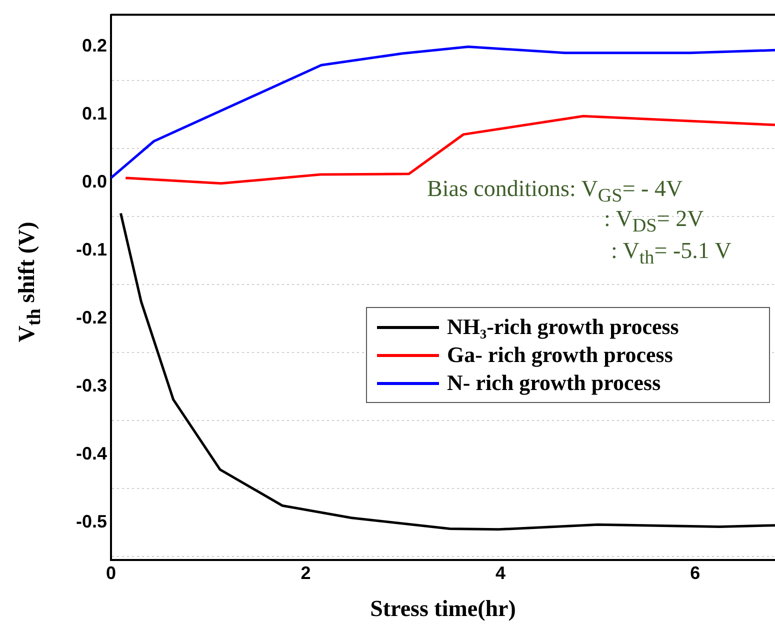  I want to click on x-axis-title: Stress time(hr), so click(443, 609).